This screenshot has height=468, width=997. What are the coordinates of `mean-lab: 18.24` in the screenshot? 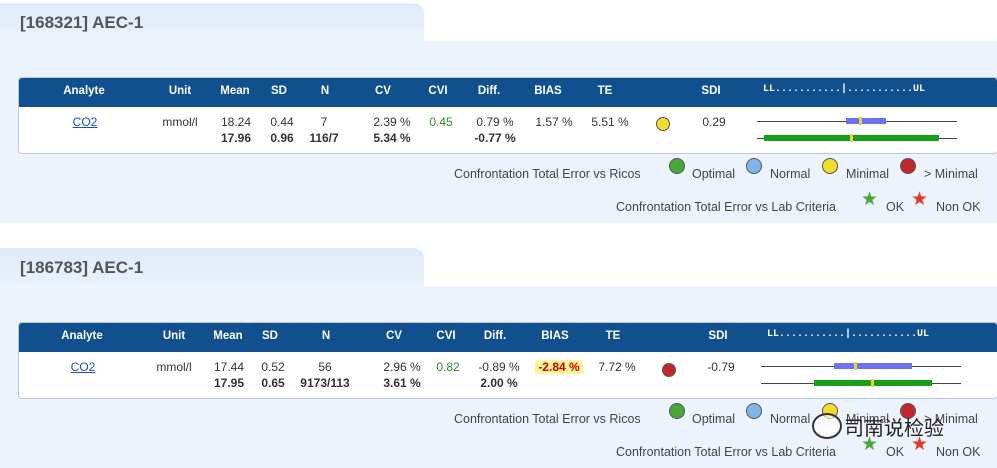 It's located at (236, 122).